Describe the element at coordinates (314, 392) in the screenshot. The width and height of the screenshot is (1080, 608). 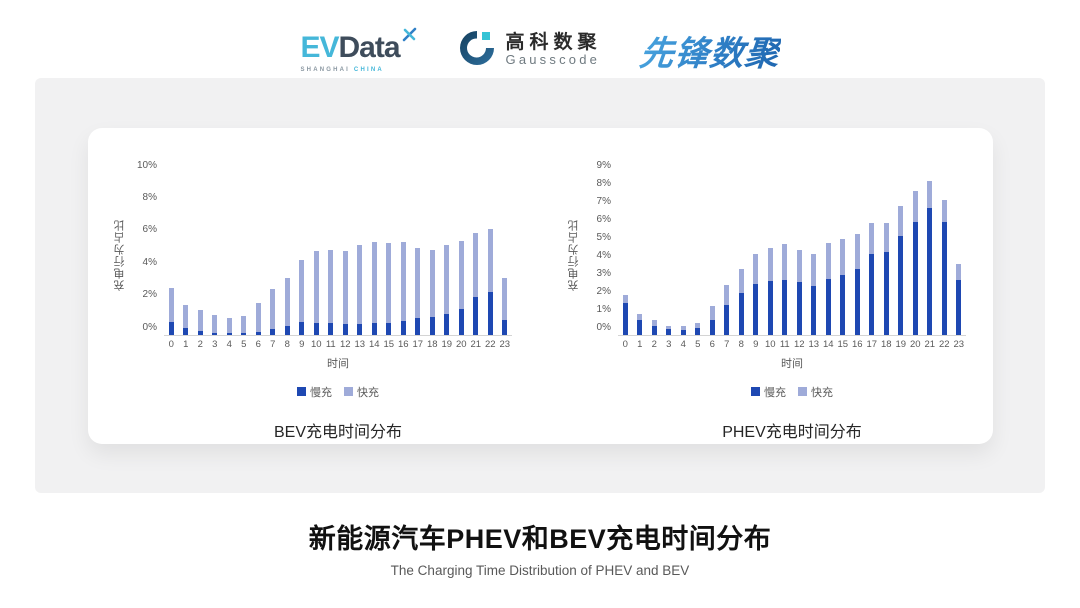
I see `bev-legend-item-slow: 慢充` at that location.